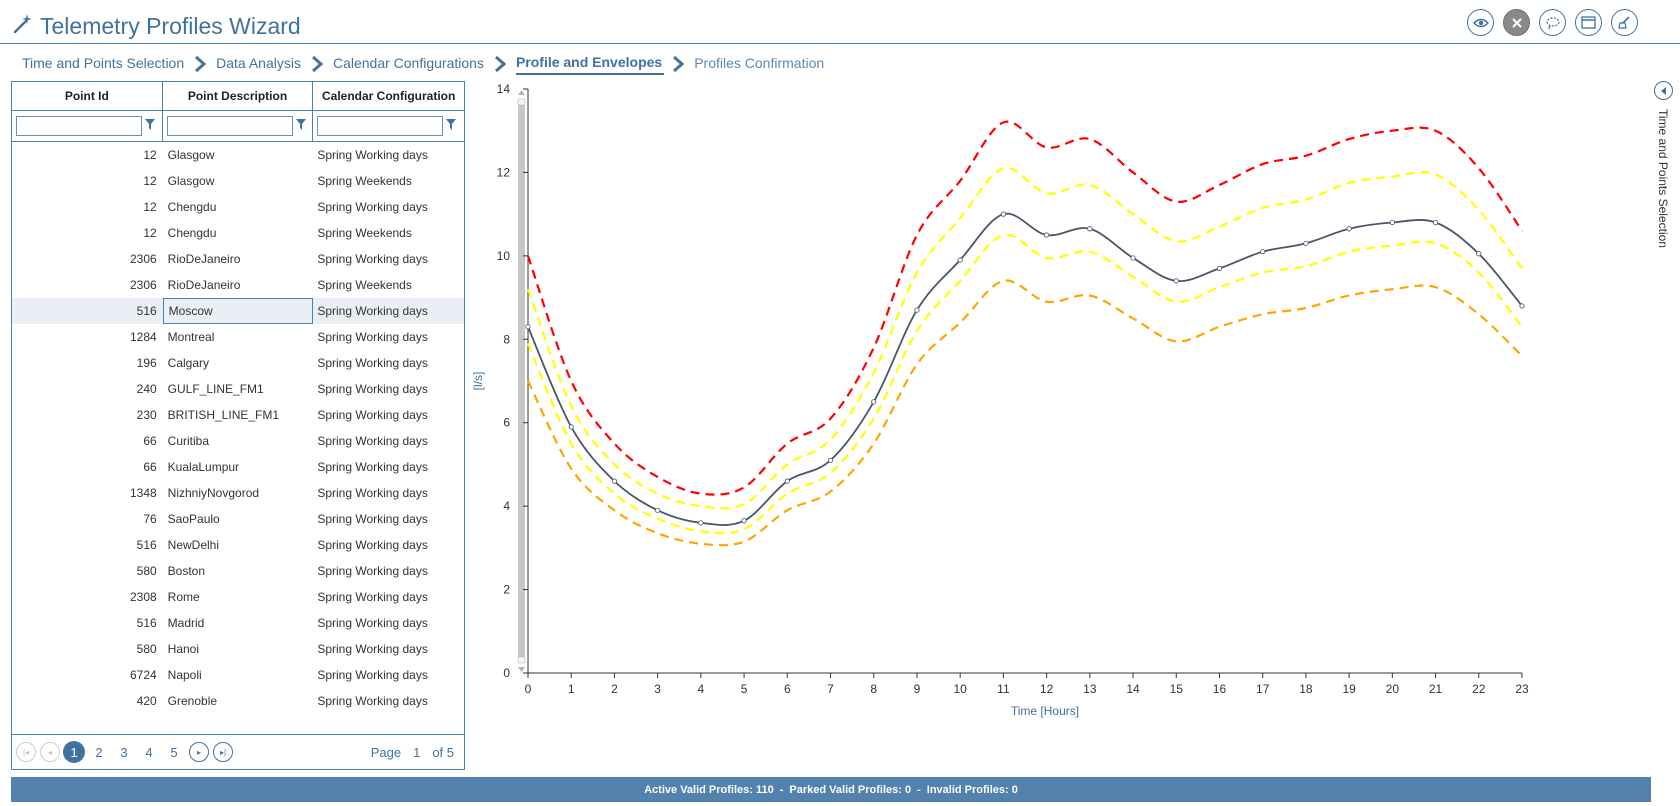 The image size is (1680, 806). What do you see at coordinates (238, 207) in the screenshot?
I see `table-row: 12 Chengdu Spring Working days` at bounding box center [238, 207].